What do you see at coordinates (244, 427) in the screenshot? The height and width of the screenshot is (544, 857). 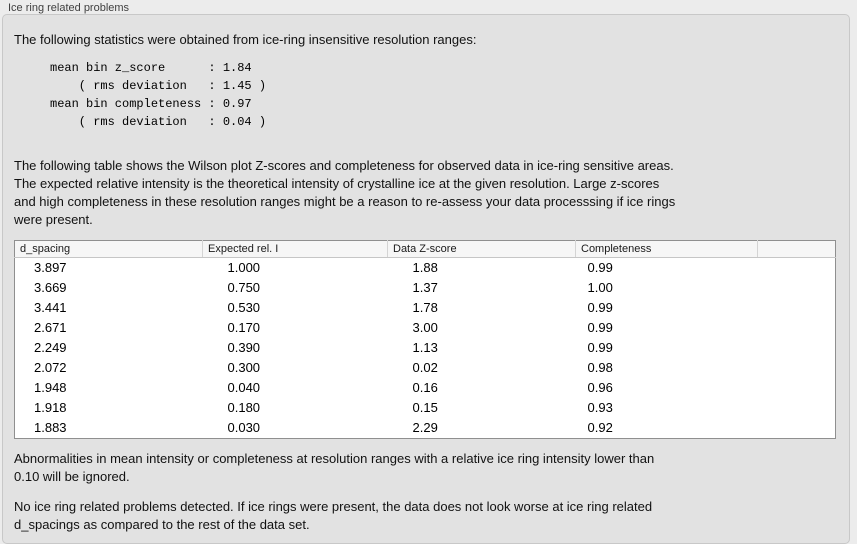 I see `table-cell: 0.030` at bounding box center [244, 427].